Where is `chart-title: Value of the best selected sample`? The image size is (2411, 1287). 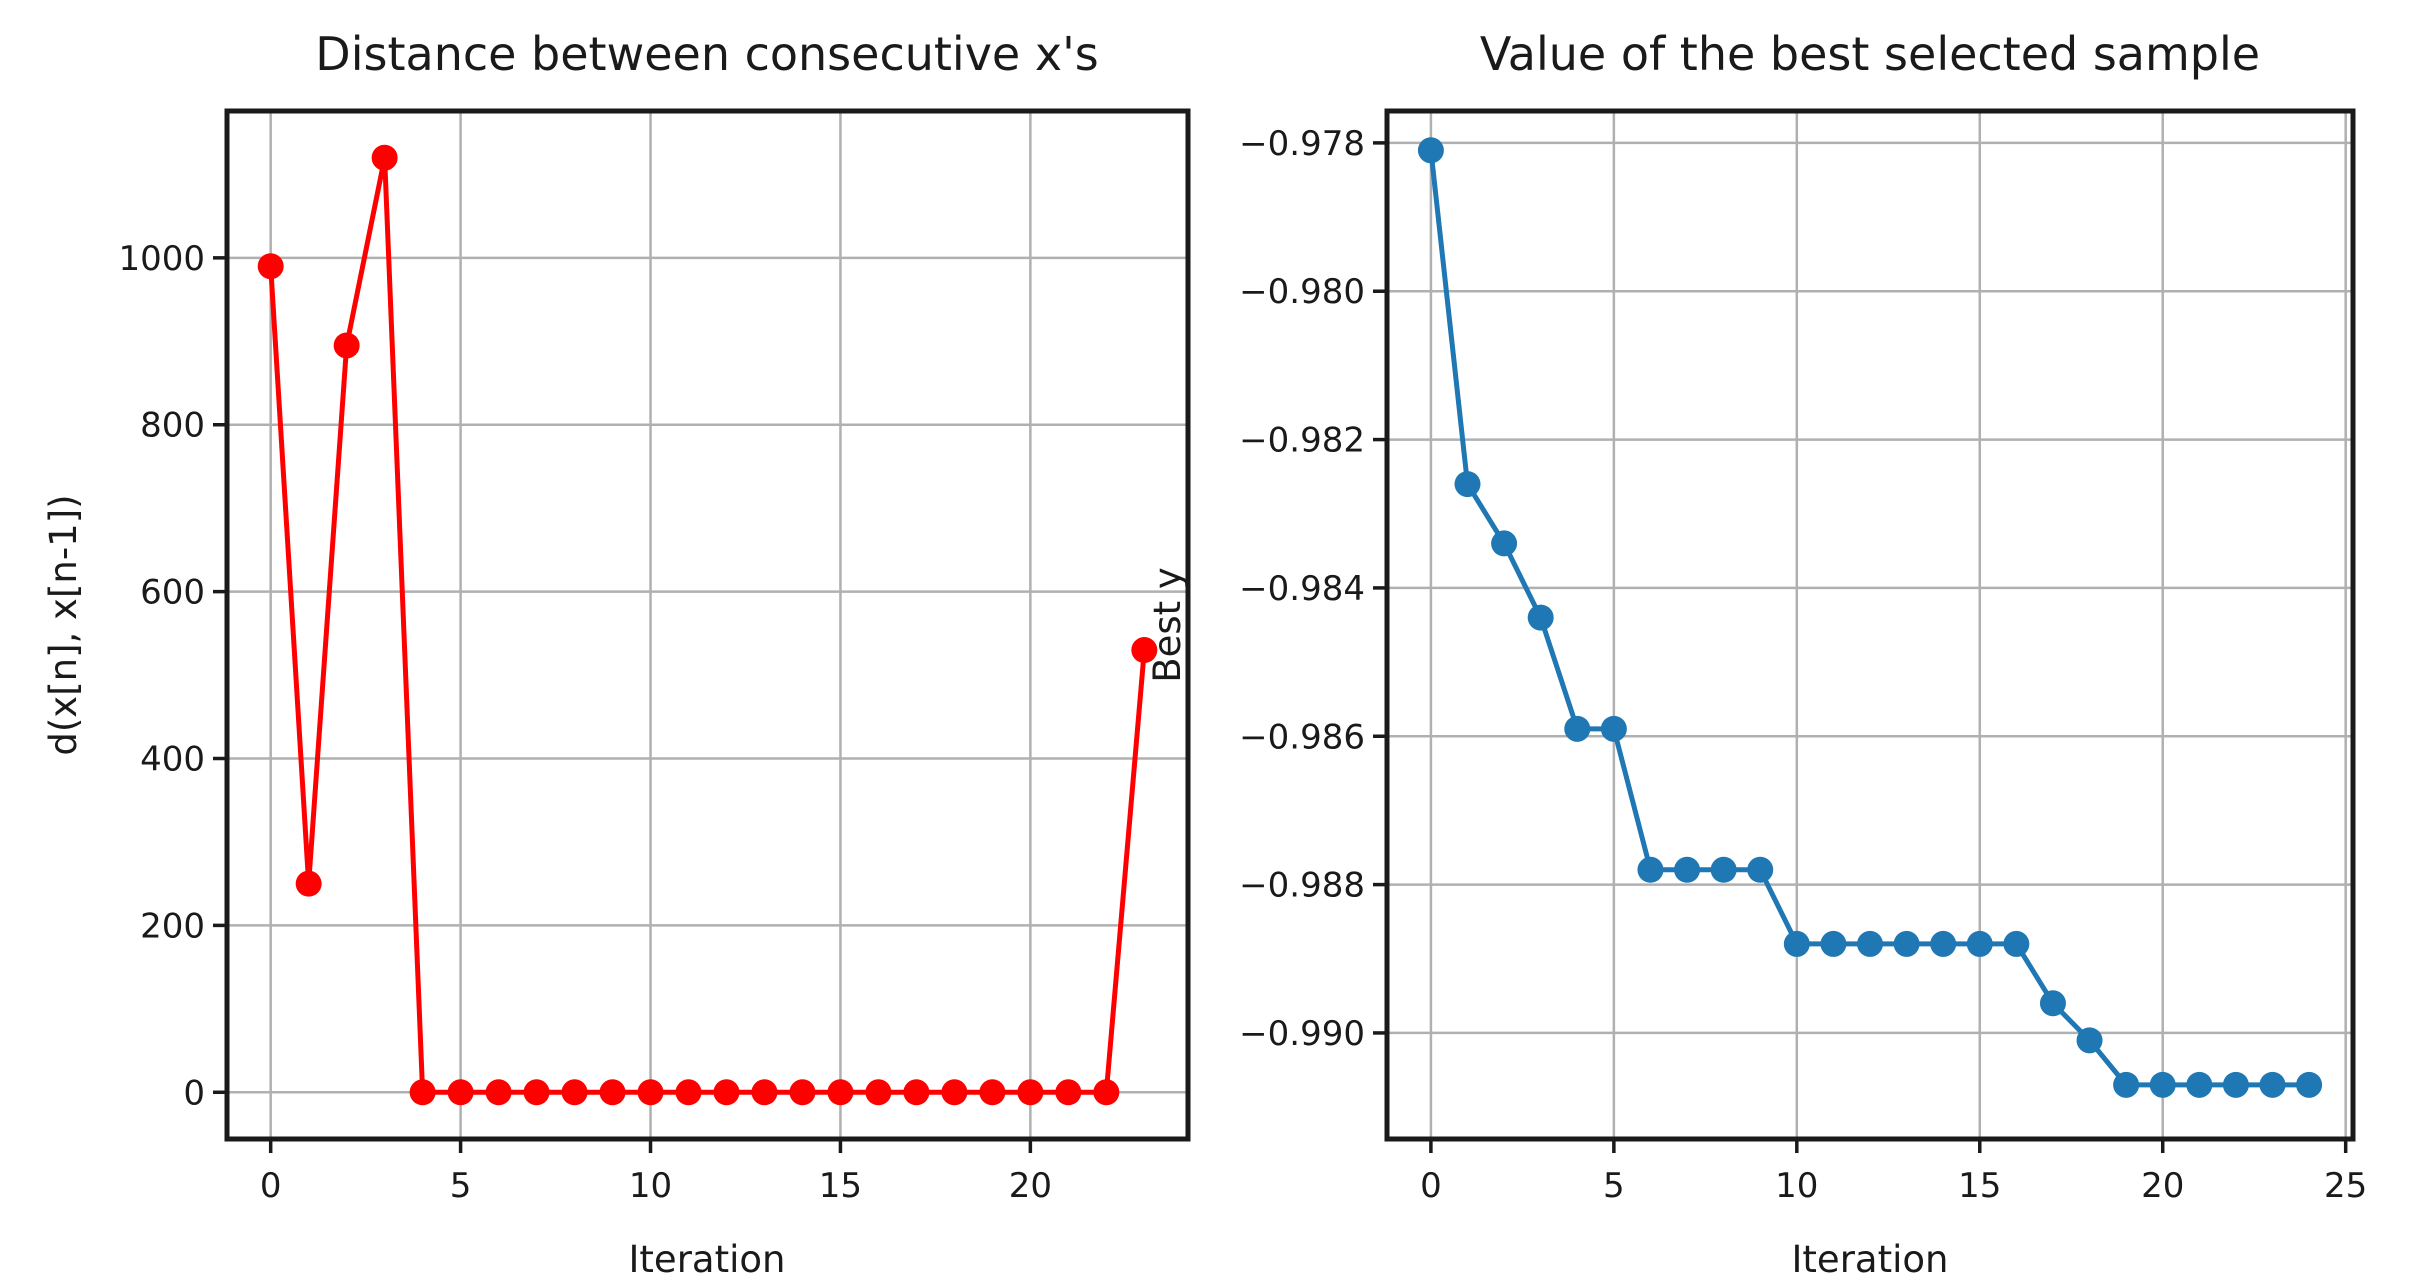
chart-title: Value of the best selected sample is located at coordinates (1870, 54).